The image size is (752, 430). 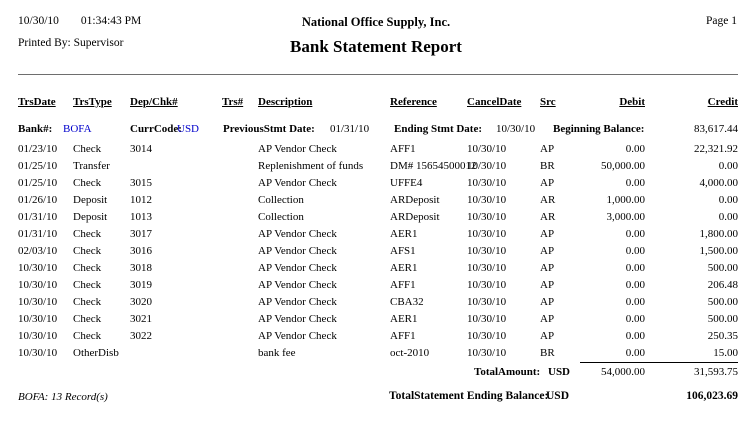 I want to click on col-trstype: TrsType, so click(x=92, y=102).